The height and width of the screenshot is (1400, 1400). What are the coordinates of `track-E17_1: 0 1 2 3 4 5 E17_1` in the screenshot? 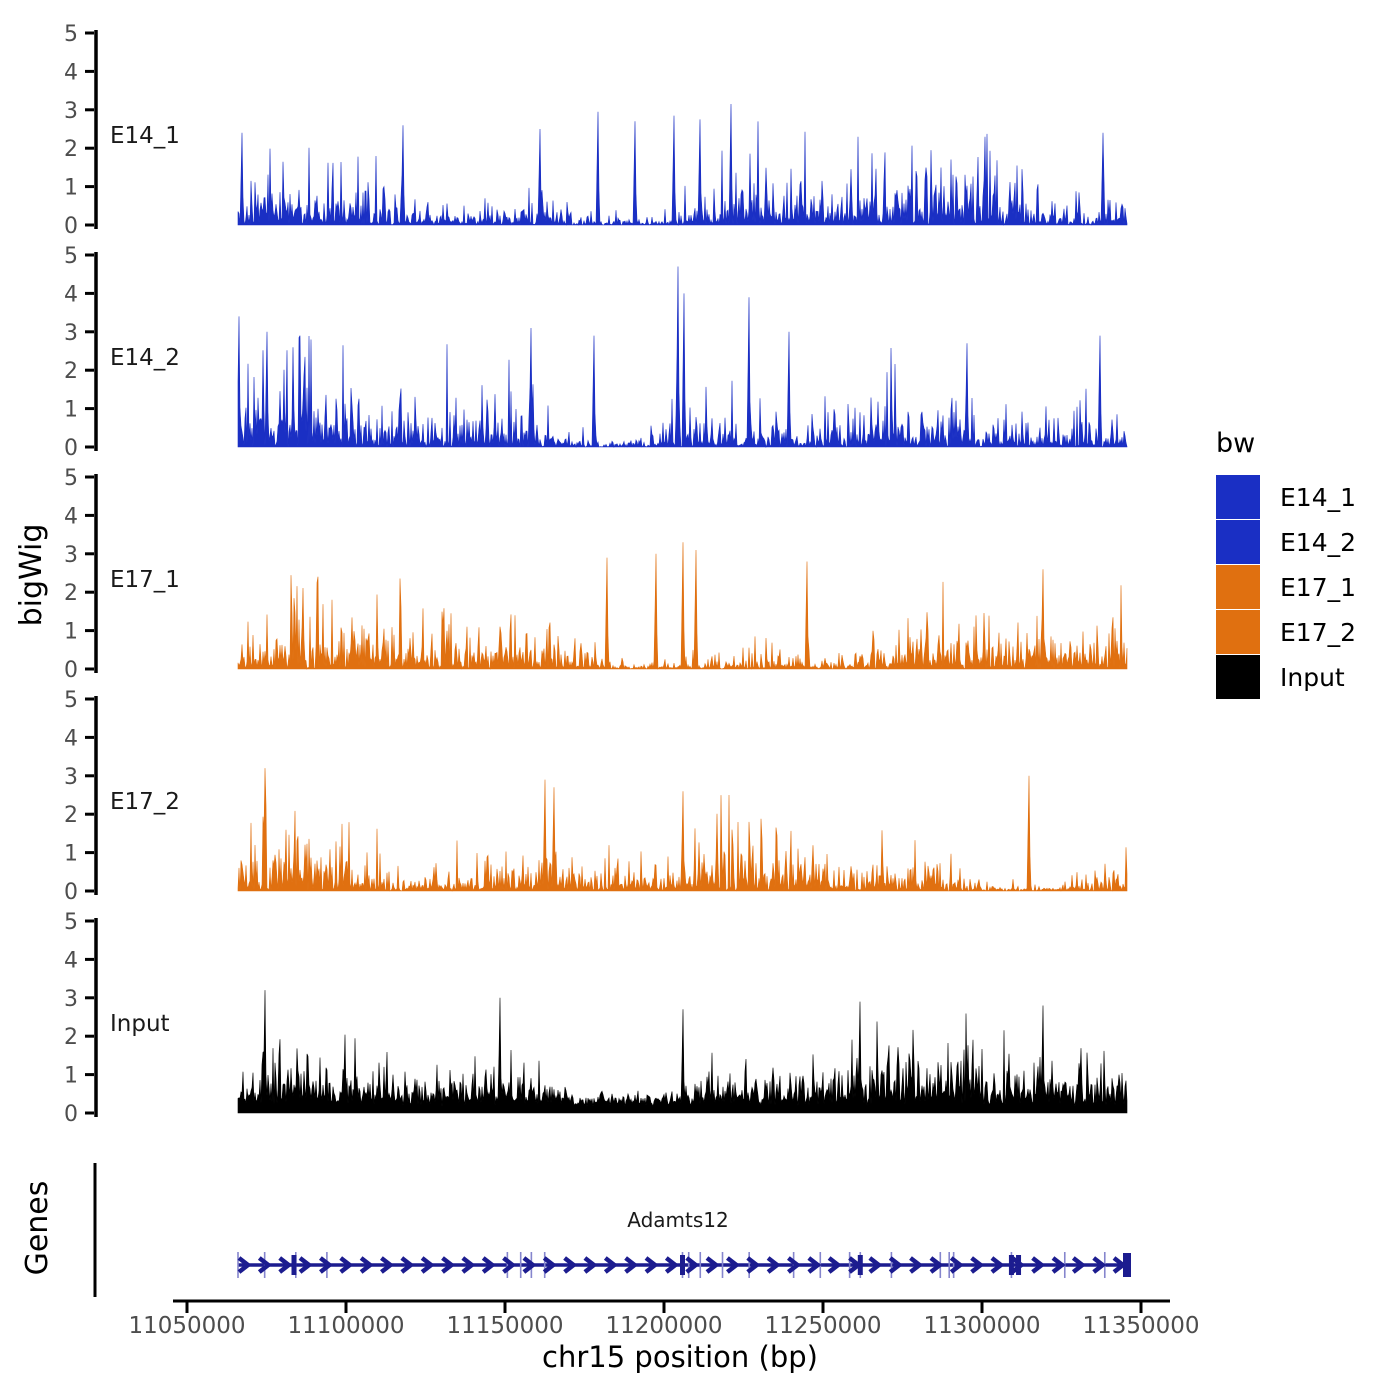 It's located at (596, 574).